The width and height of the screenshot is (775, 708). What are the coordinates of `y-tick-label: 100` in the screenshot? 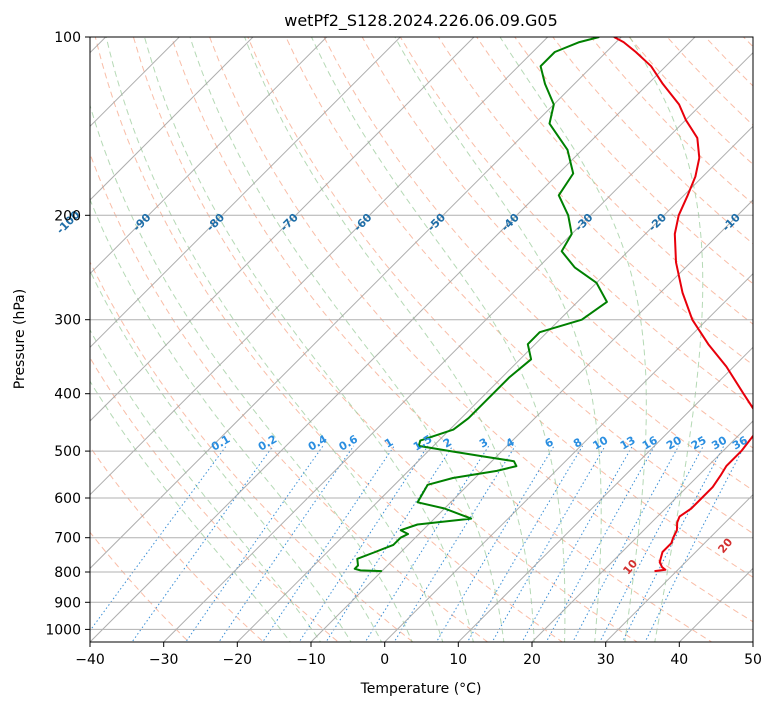 It's located at (67, 38).